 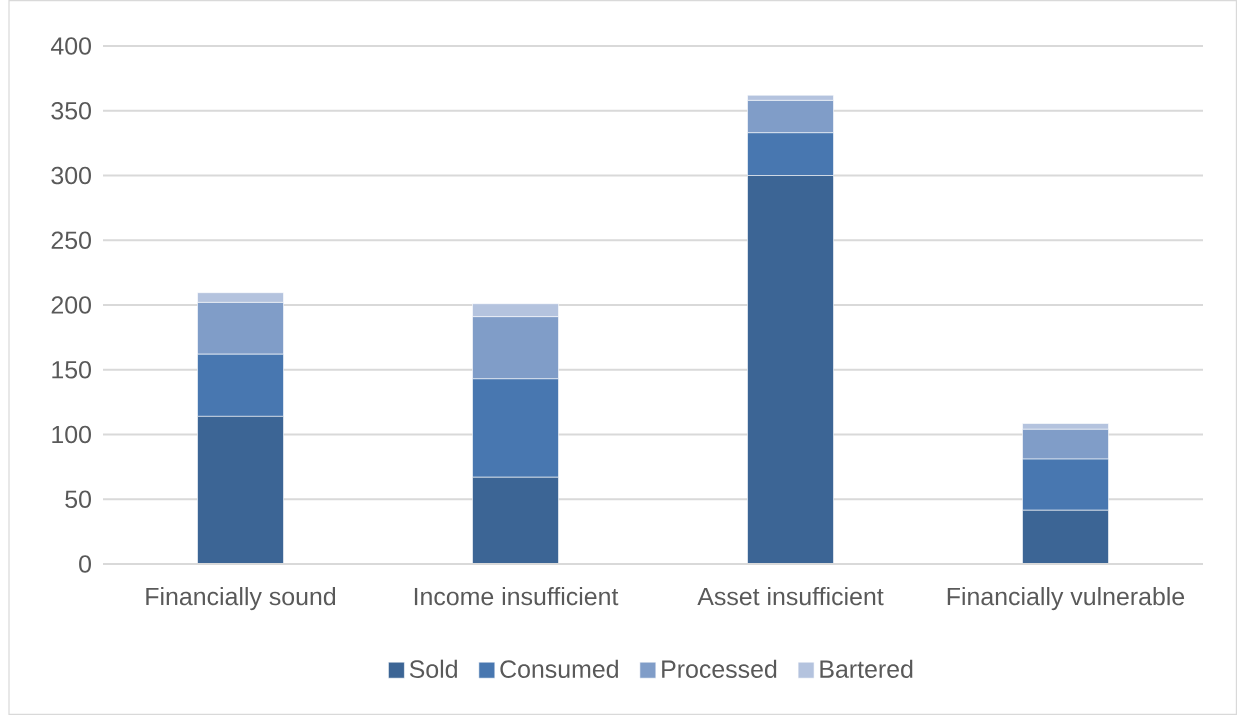 What do you see at coordinates (433, 668) in the screenshot?
I see `legend-label: Sold` at bounding box center [433, 668].